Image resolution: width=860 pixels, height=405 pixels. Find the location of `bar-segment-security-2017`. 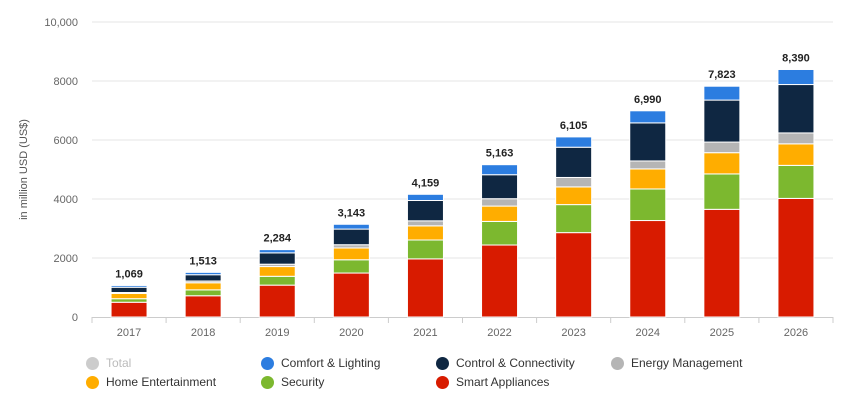

bar-segment-security-2017 is located at coordinates (129, 300).